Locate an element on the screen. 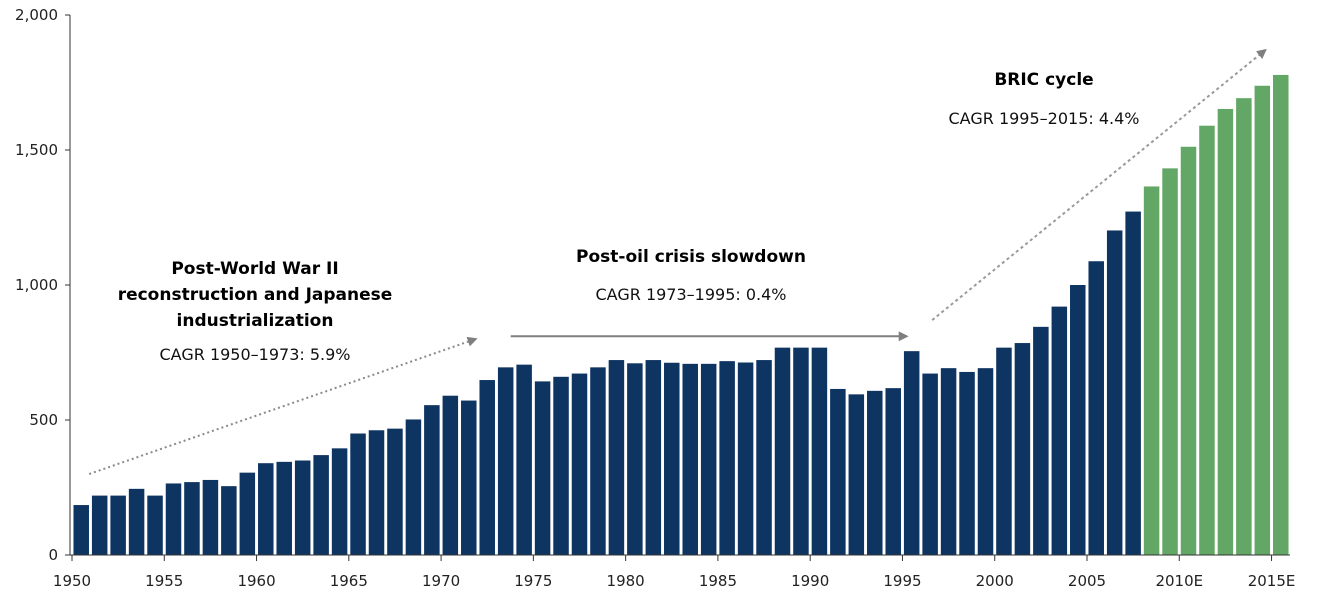 The width and height of the screenshot is (1325, 598). bar-1995 is located at coordinates (911, 453).